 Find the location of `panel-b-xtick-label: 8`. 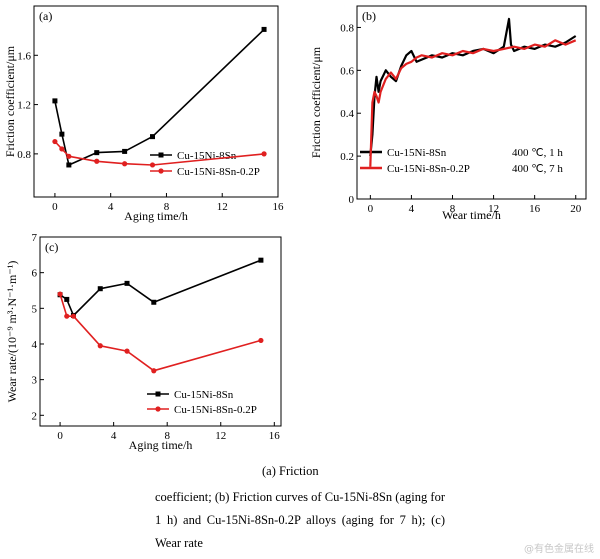

panel-b-xtick-label: 8 is located at coordinates (453, 209).